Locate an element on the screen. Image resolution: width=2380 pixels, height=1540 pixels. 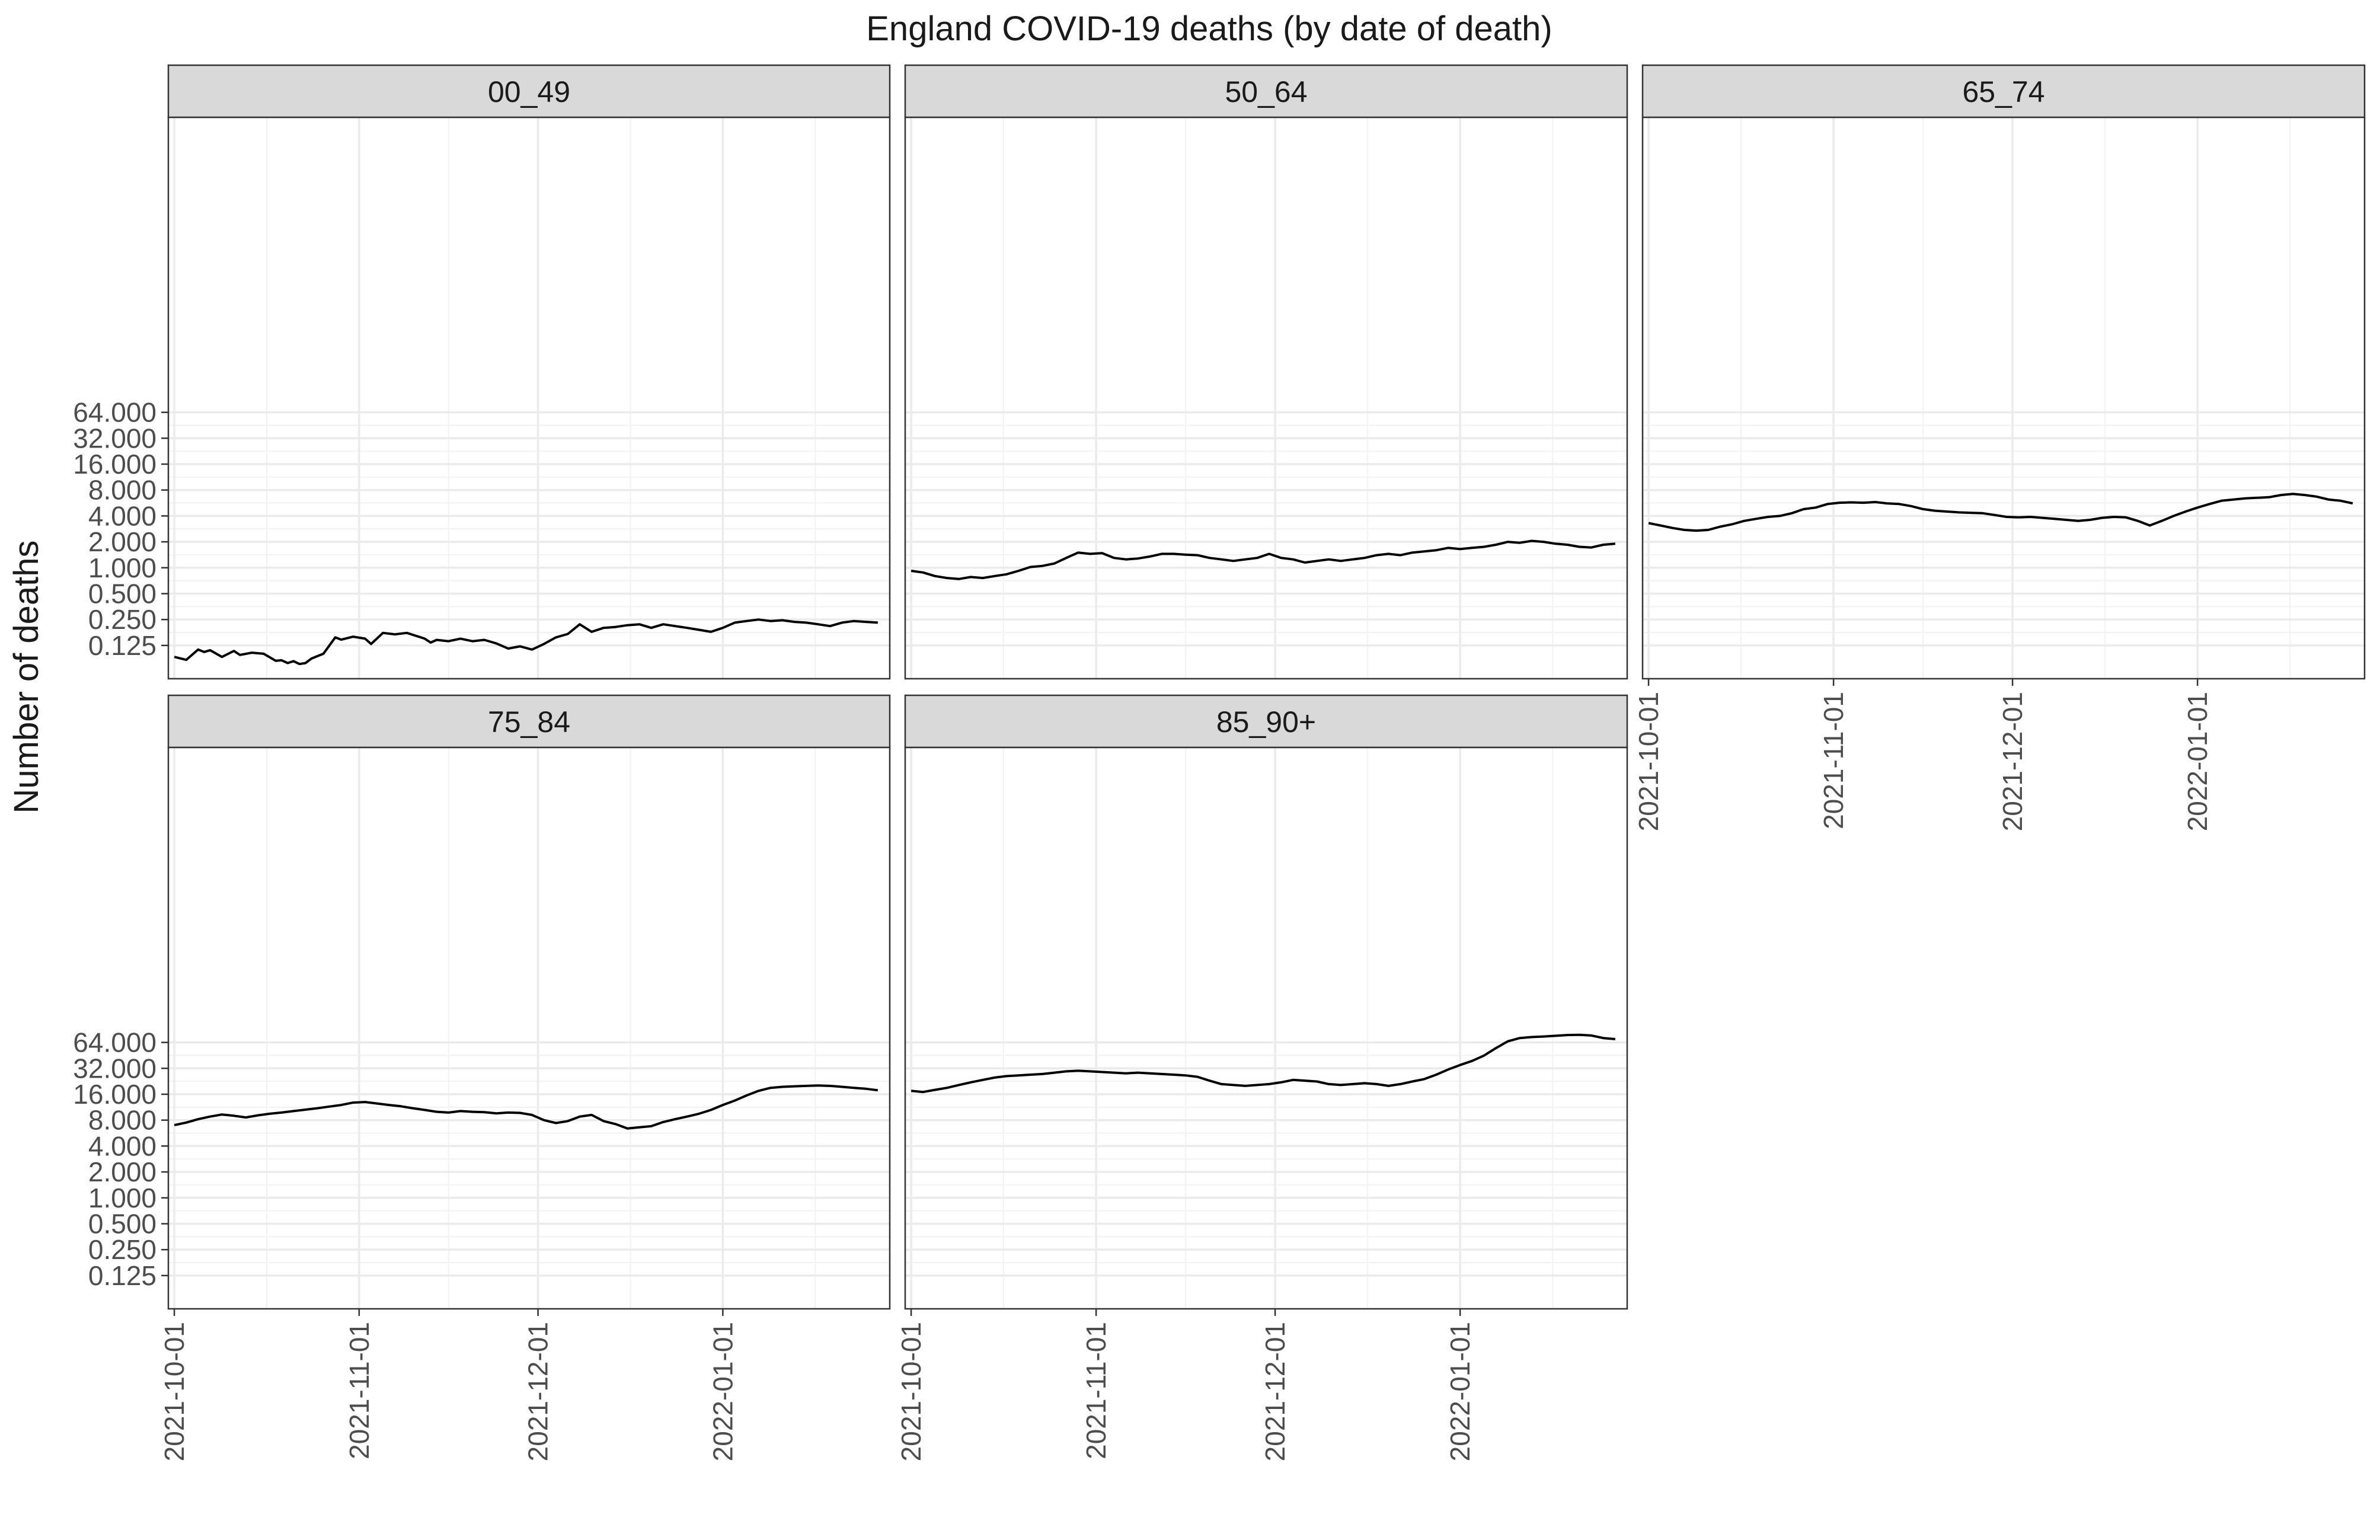
facet-strip-label: 85_90+ is located at coordinates (1266, 722).